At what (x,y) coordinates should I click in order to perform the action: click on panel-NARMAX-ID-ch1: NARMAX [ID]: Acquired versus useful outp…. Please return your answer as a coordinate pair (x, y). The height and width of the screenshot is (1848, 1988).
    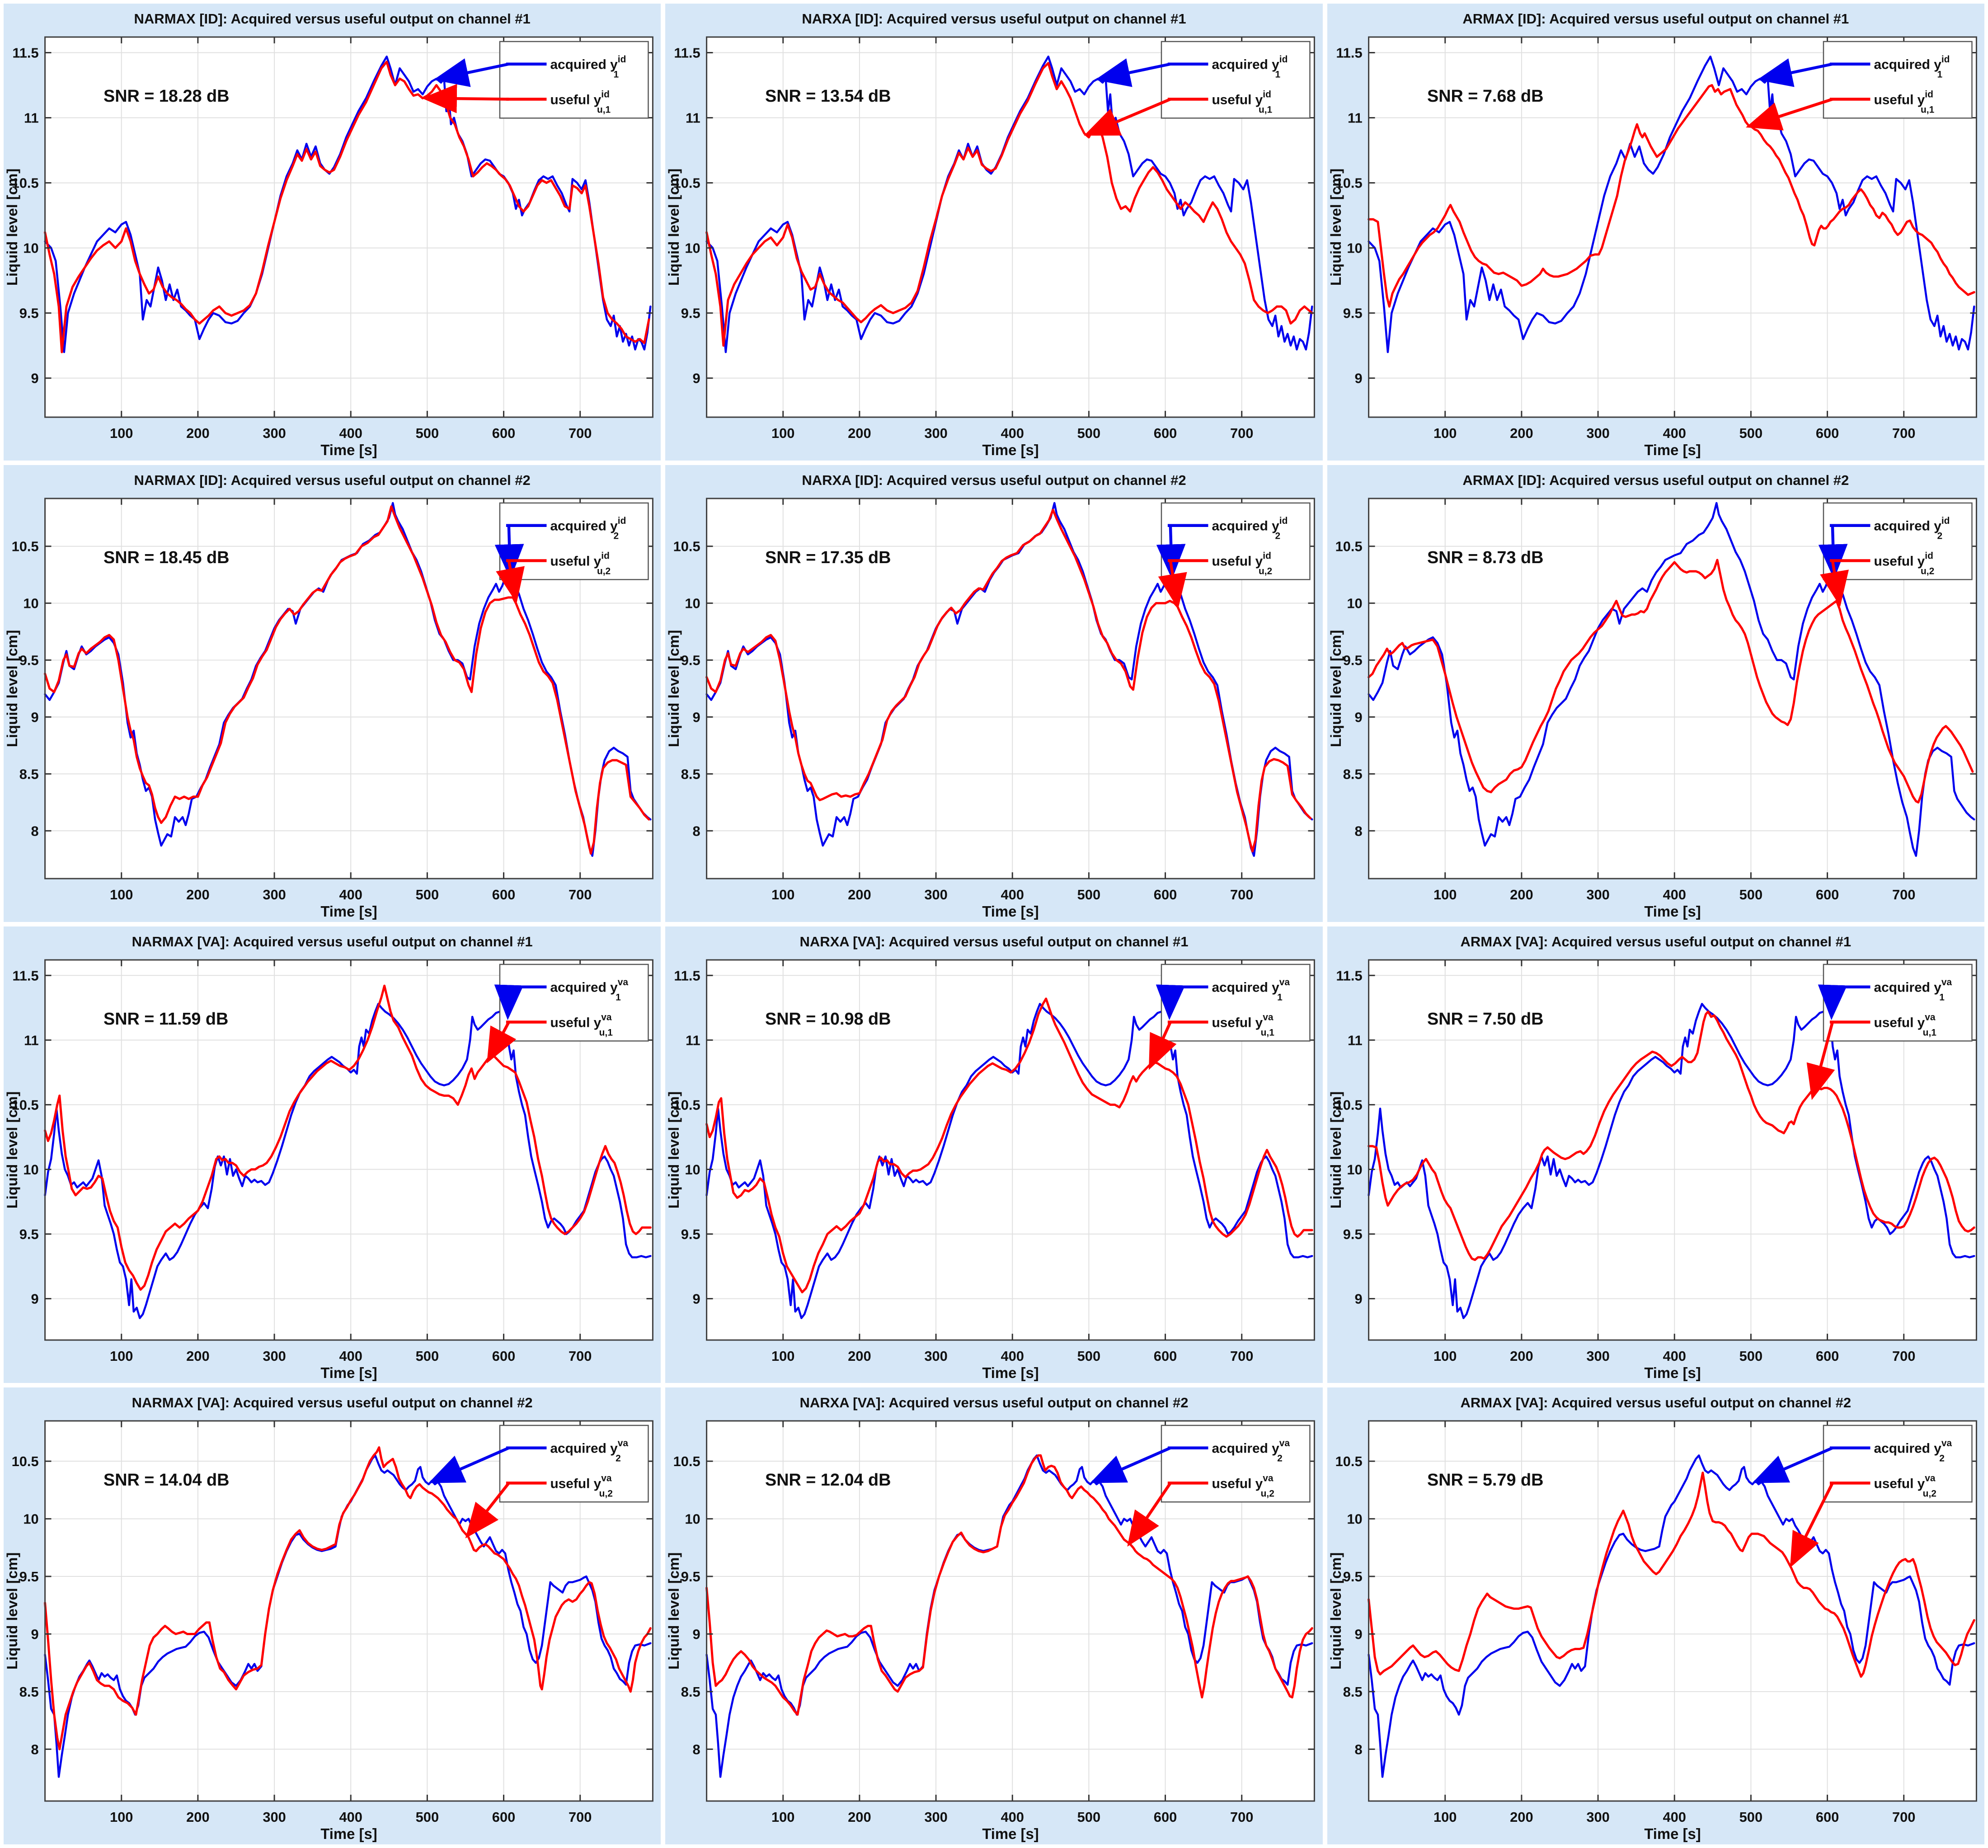
    Looking at the image, I should click on (332, 232).